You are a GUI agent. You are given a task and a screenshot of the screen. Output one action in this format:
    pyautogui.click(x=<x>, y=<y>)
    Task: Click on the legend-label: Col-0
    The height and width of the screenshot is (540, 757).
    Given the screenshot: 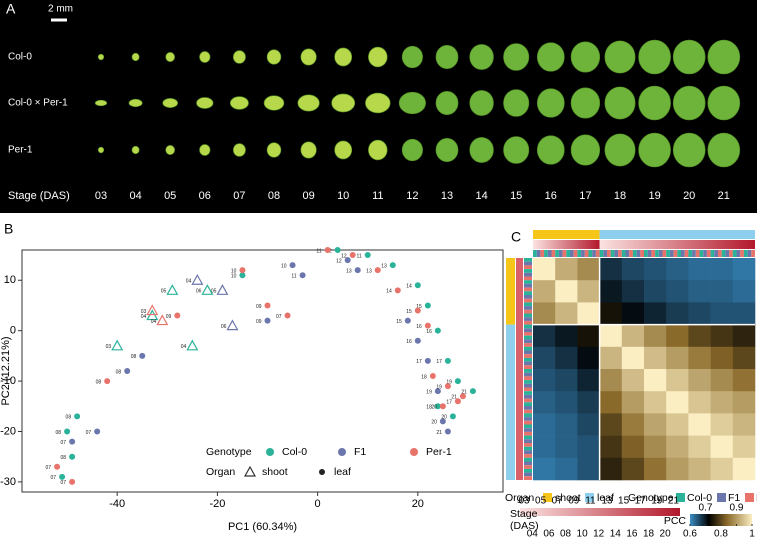 What is the action you would take?
    pyautogui.click(x=699, y=498)
    